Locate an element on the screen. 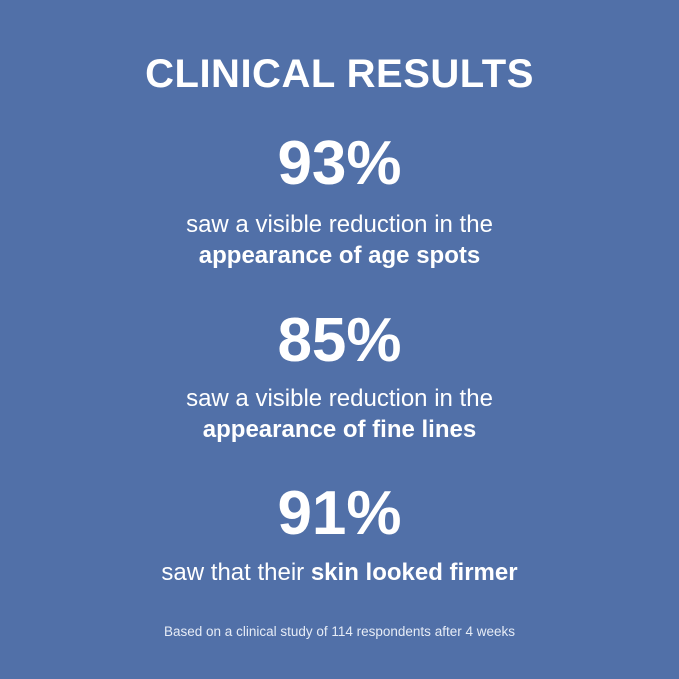 The width and height of the screenshot is (679, 679). stat-desc-fine-lines: saw a visible reduction in the is located at coordinates (339, 398).